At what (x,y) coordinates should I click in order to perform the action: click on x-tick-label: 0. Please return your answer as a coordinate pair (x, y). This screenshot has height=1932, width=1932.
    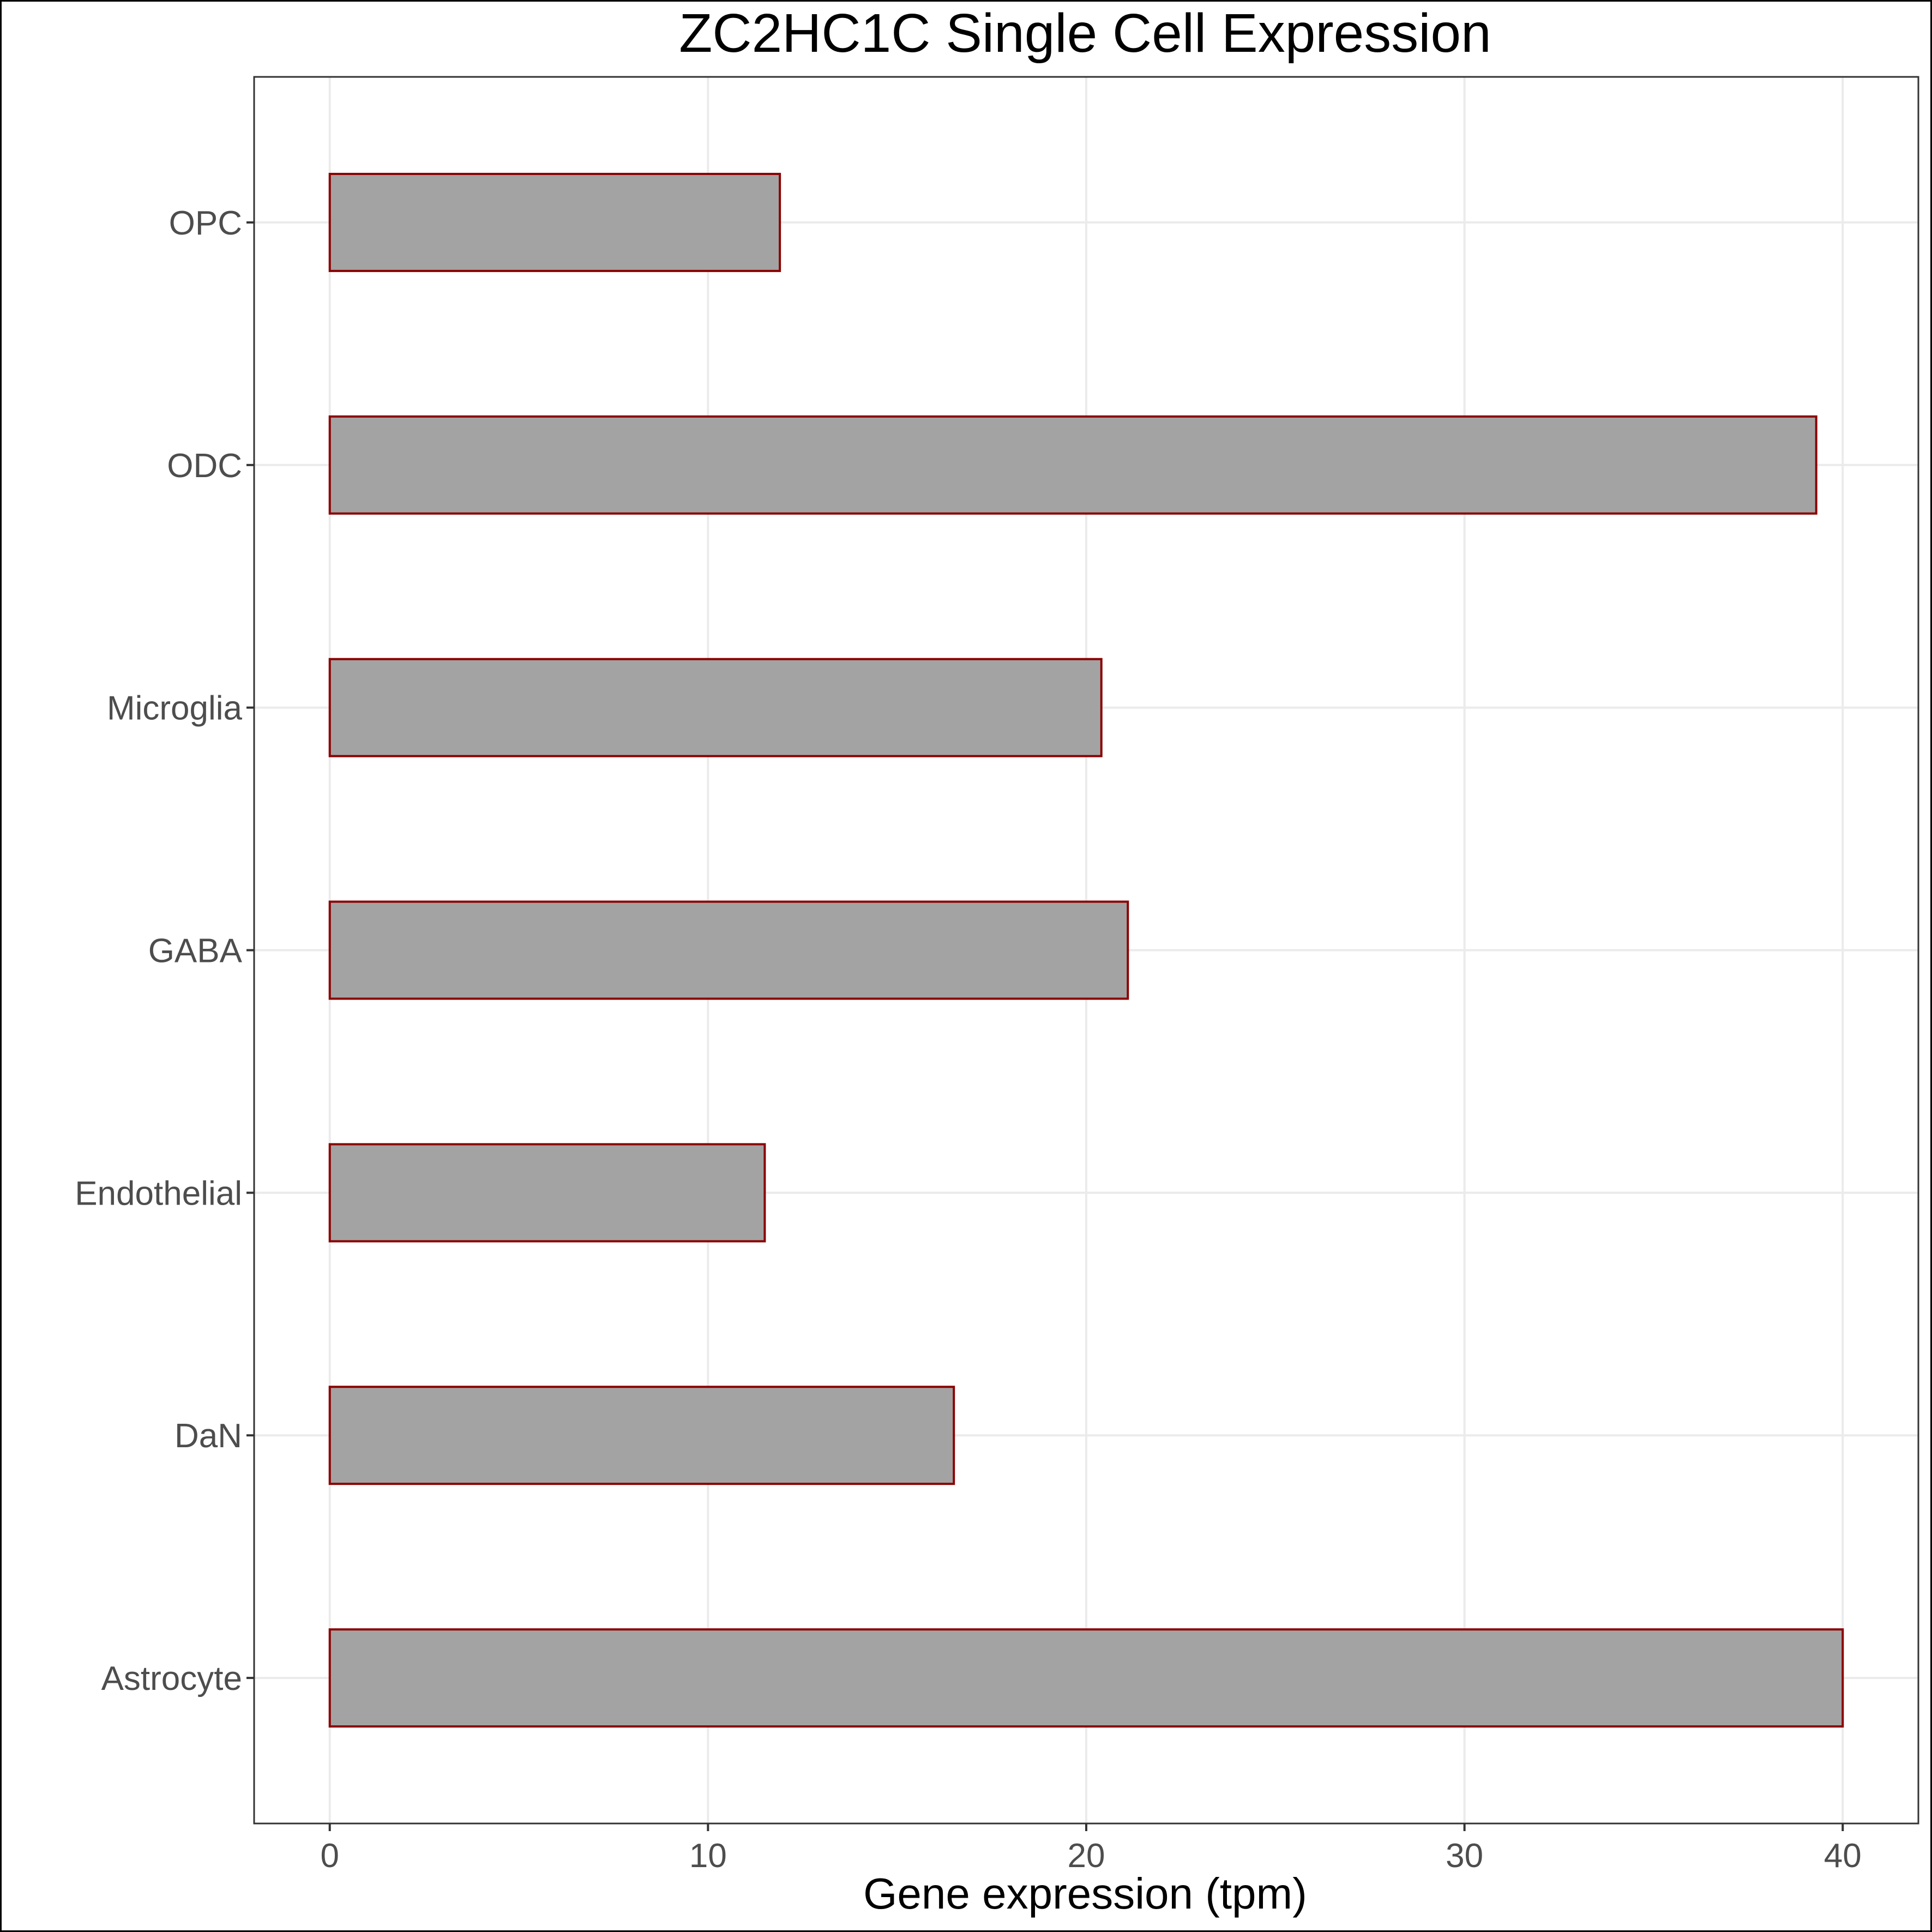
    Looking at the image, I should click on (329, 1856).